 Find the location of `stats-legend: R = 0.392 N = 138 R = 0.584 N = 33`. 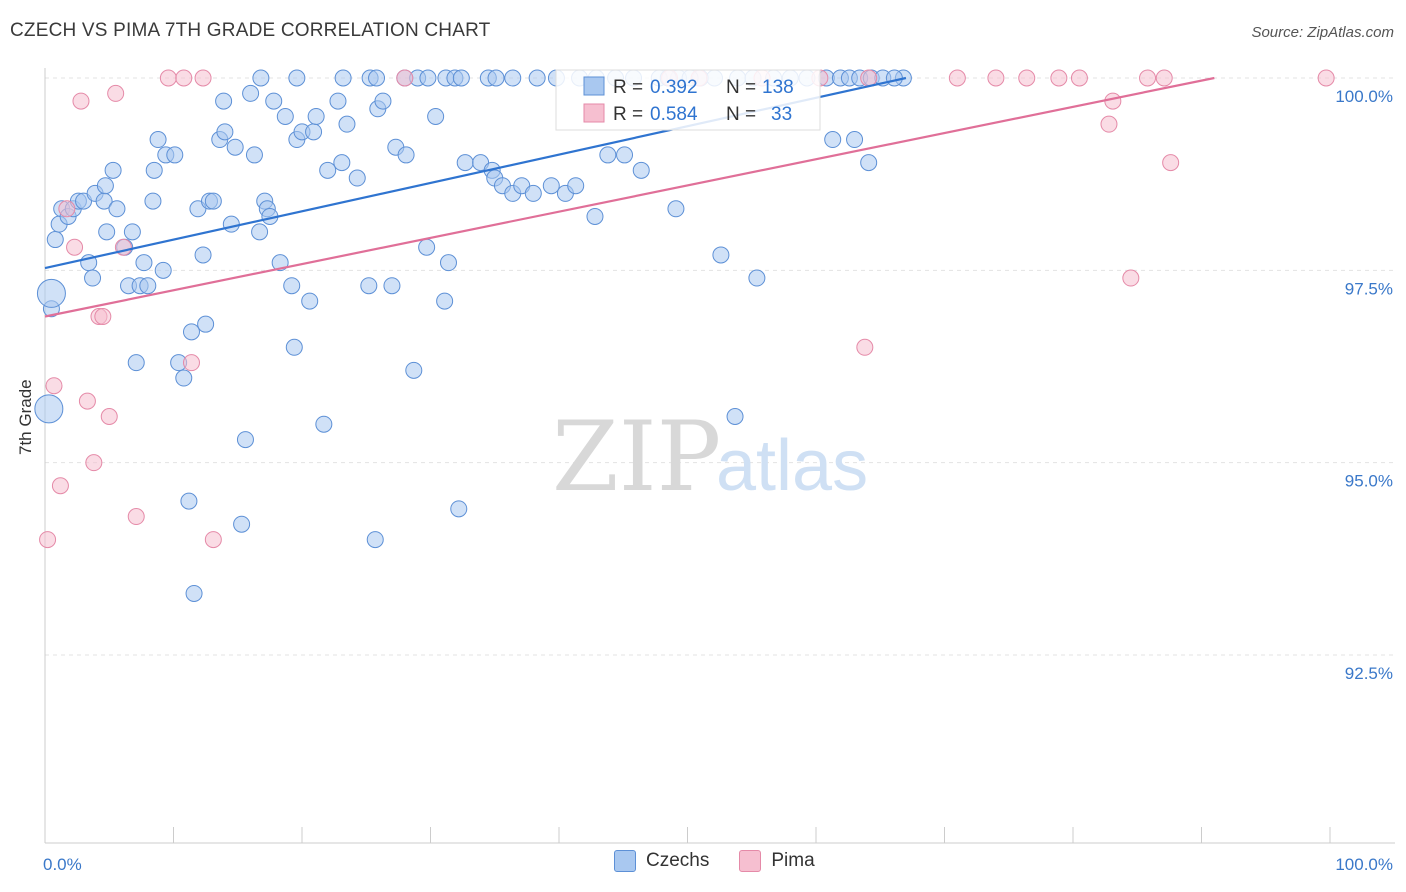

stats-legend: R = 0.392 N = 138 R = 0.584 N = 33 is located at coordinates (688, 100).